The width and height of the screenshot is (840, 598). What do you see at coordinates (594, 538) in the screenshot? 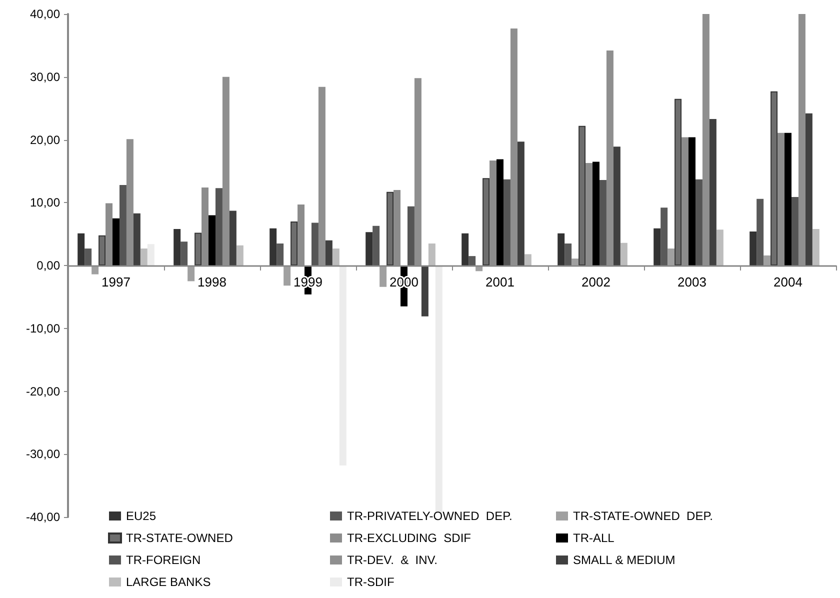
I see `legend-label: TR-ALL` at bounding box center [594, 538].